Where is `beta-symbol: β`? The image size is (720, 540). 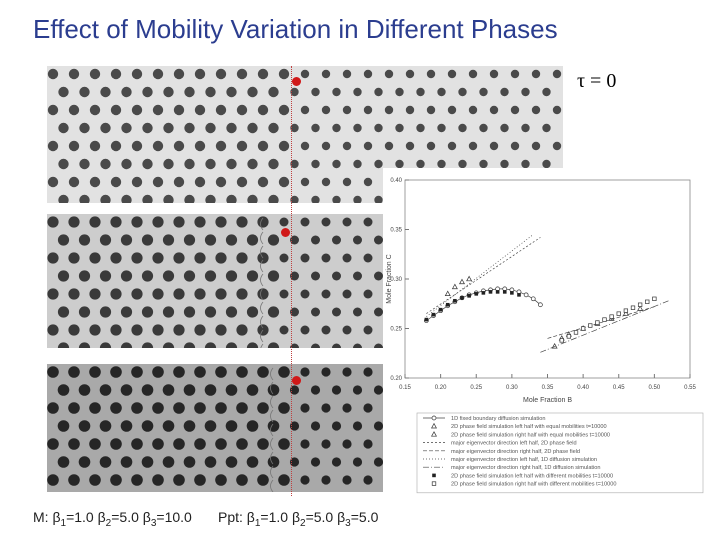
beta-symbol: β is located at coordinates (250, 517).